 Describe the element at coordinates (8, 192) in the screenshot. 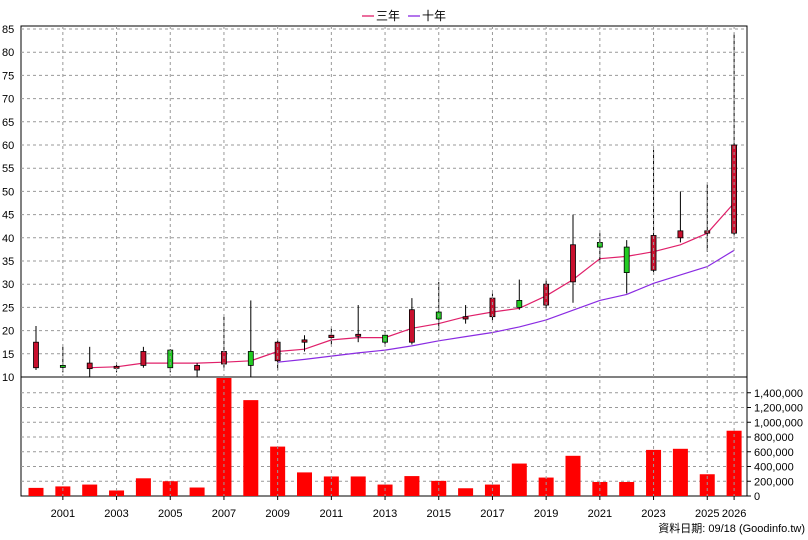

I see `price-tick-label: 50` at that location.